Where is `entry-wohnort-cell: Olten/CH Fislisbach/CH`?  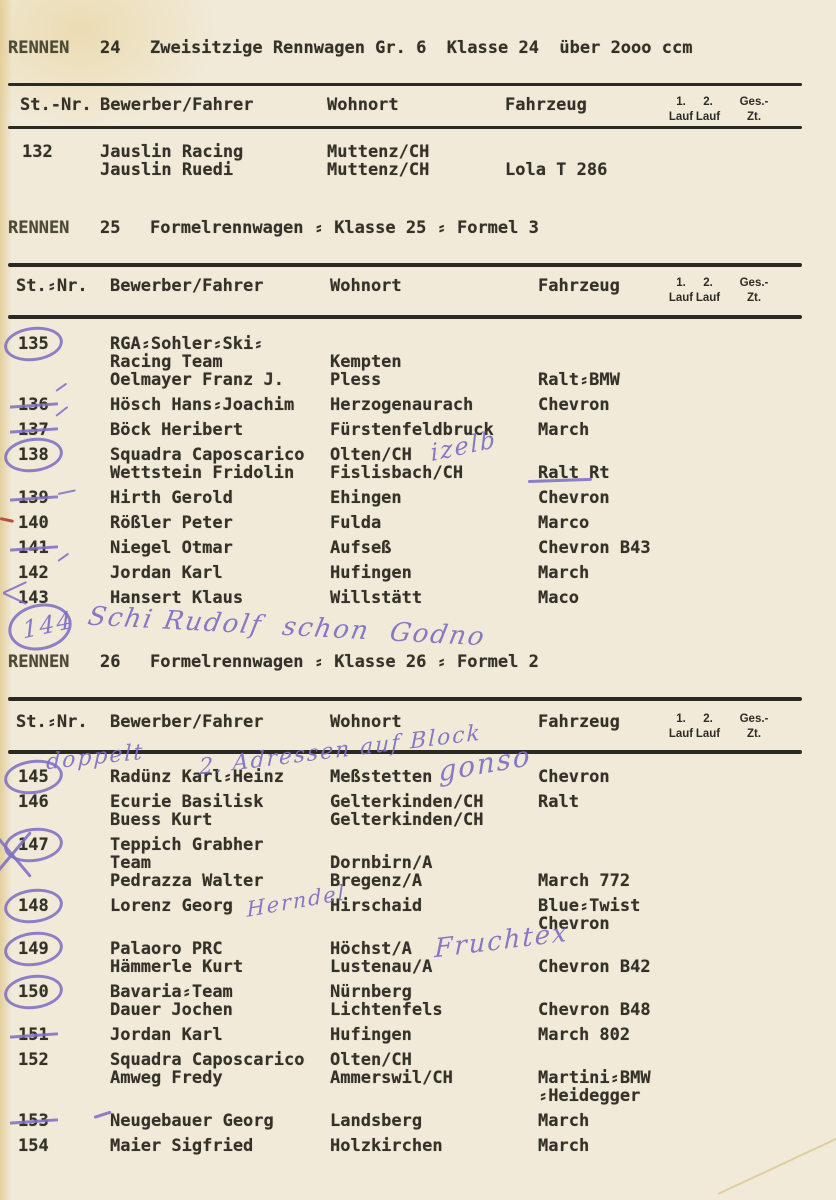 entry-wohnort-cell: Olten/CH Fislisbach/CH is located at coordinates (434, 464).